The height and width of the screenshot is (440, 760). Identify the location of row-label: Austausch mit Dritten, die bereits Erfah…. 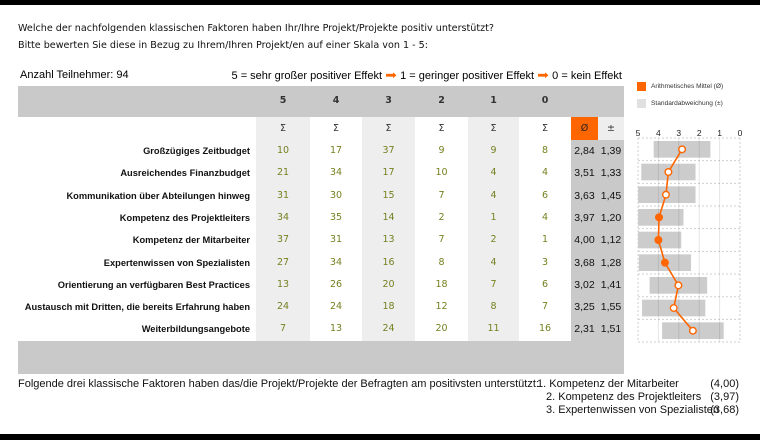
(137, 307).